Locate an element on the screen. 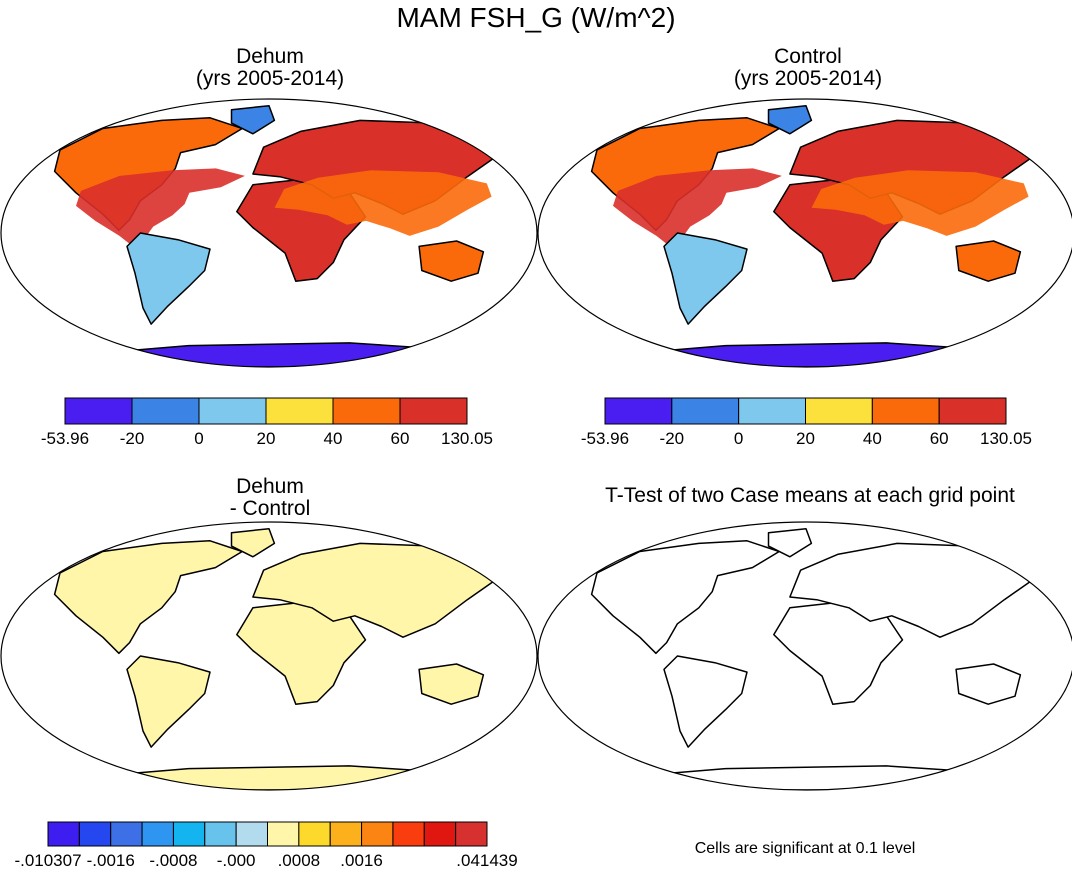  colorbar-label: -.0016 is located at coordinates (111, 860).